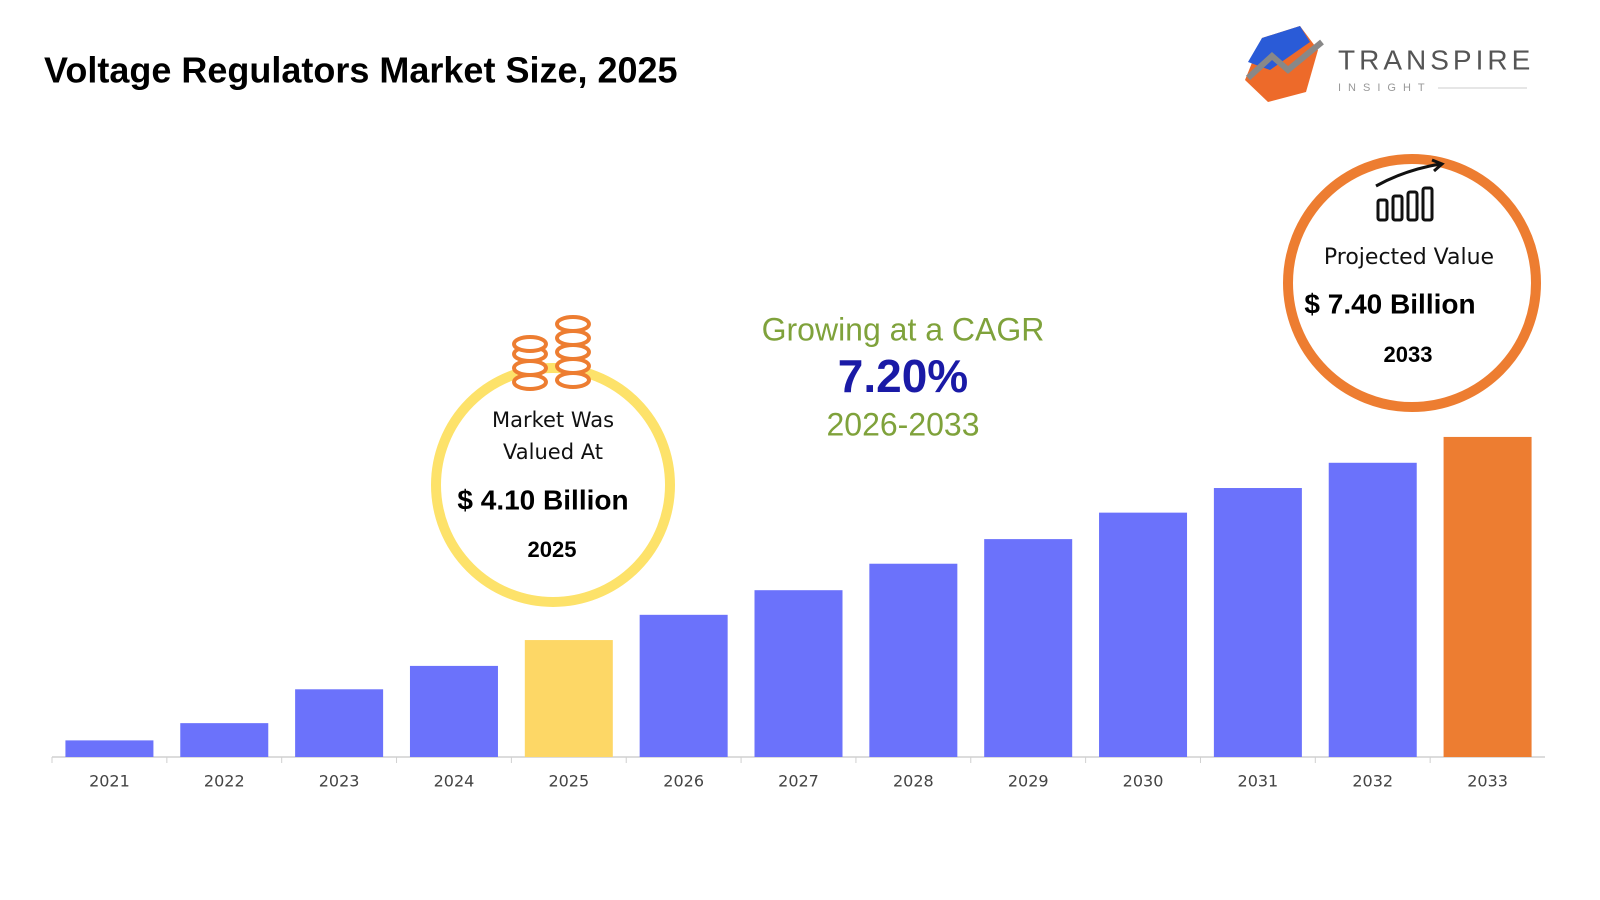 Image resolution: width=1600 pixels, height=900 pixels. What do you see at coordinates (1487, 781) in the screenshot?
I see `x-tick-label: 2033` at bounding box center [1487, 781].